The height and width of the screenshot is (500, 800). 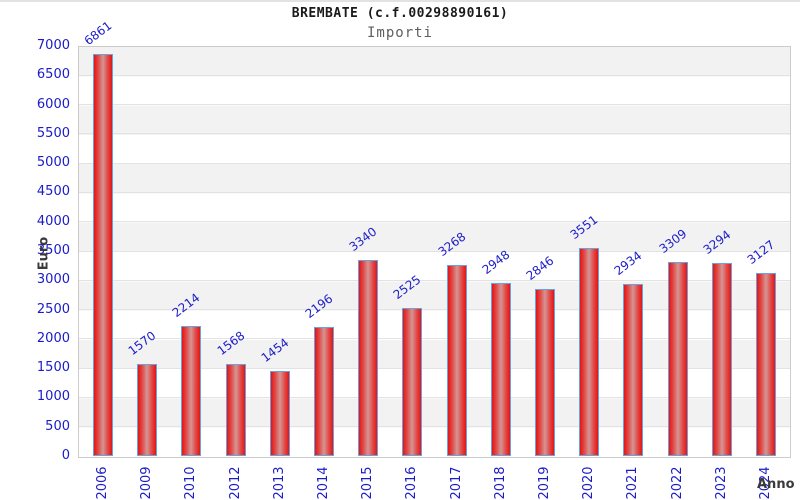 What do you see at coordinates (500, 369) in the screenshot?
I see `bar-2018` at bounding box center [500, 369].